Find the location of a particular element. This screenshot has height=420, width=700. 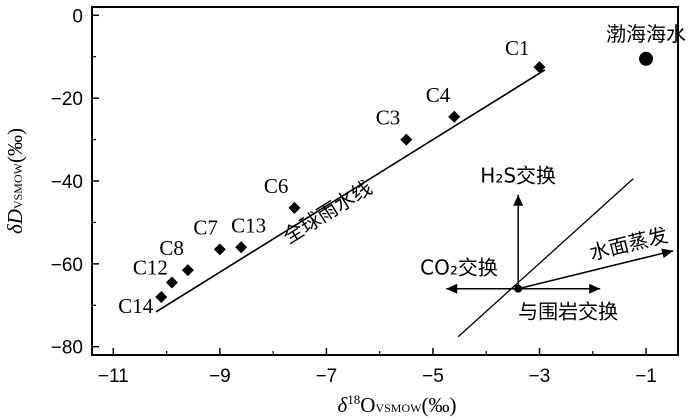

co2-label: CO₂交换 is located at coordinates (459, 268).